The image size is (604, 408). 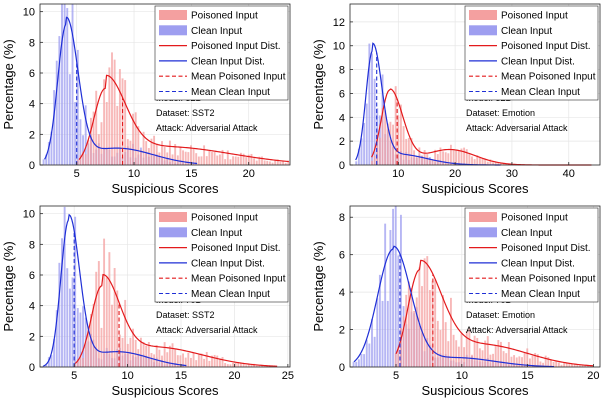 What do you see at coordinates (207, 128) in the screenshot?
I see `info-text: Attack: Adversarial Attack` at bounding box center [207, 128].